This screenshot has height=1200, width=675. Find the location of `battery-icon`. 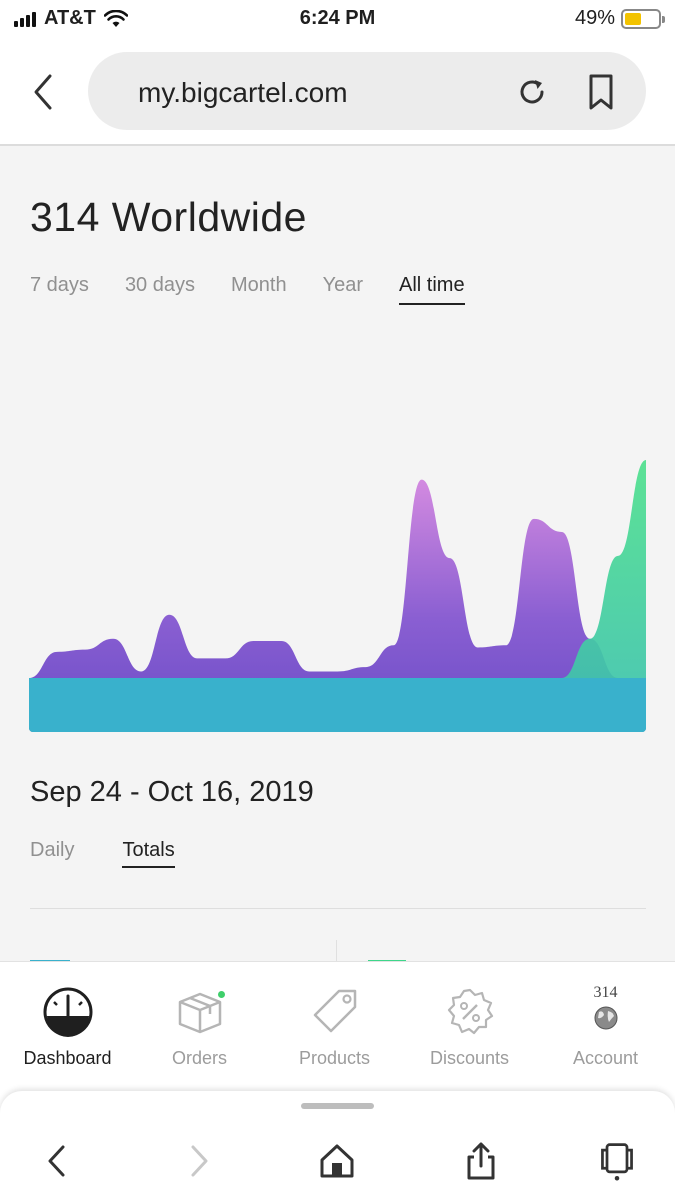

battery-icon is located at coordinates (643, 18).